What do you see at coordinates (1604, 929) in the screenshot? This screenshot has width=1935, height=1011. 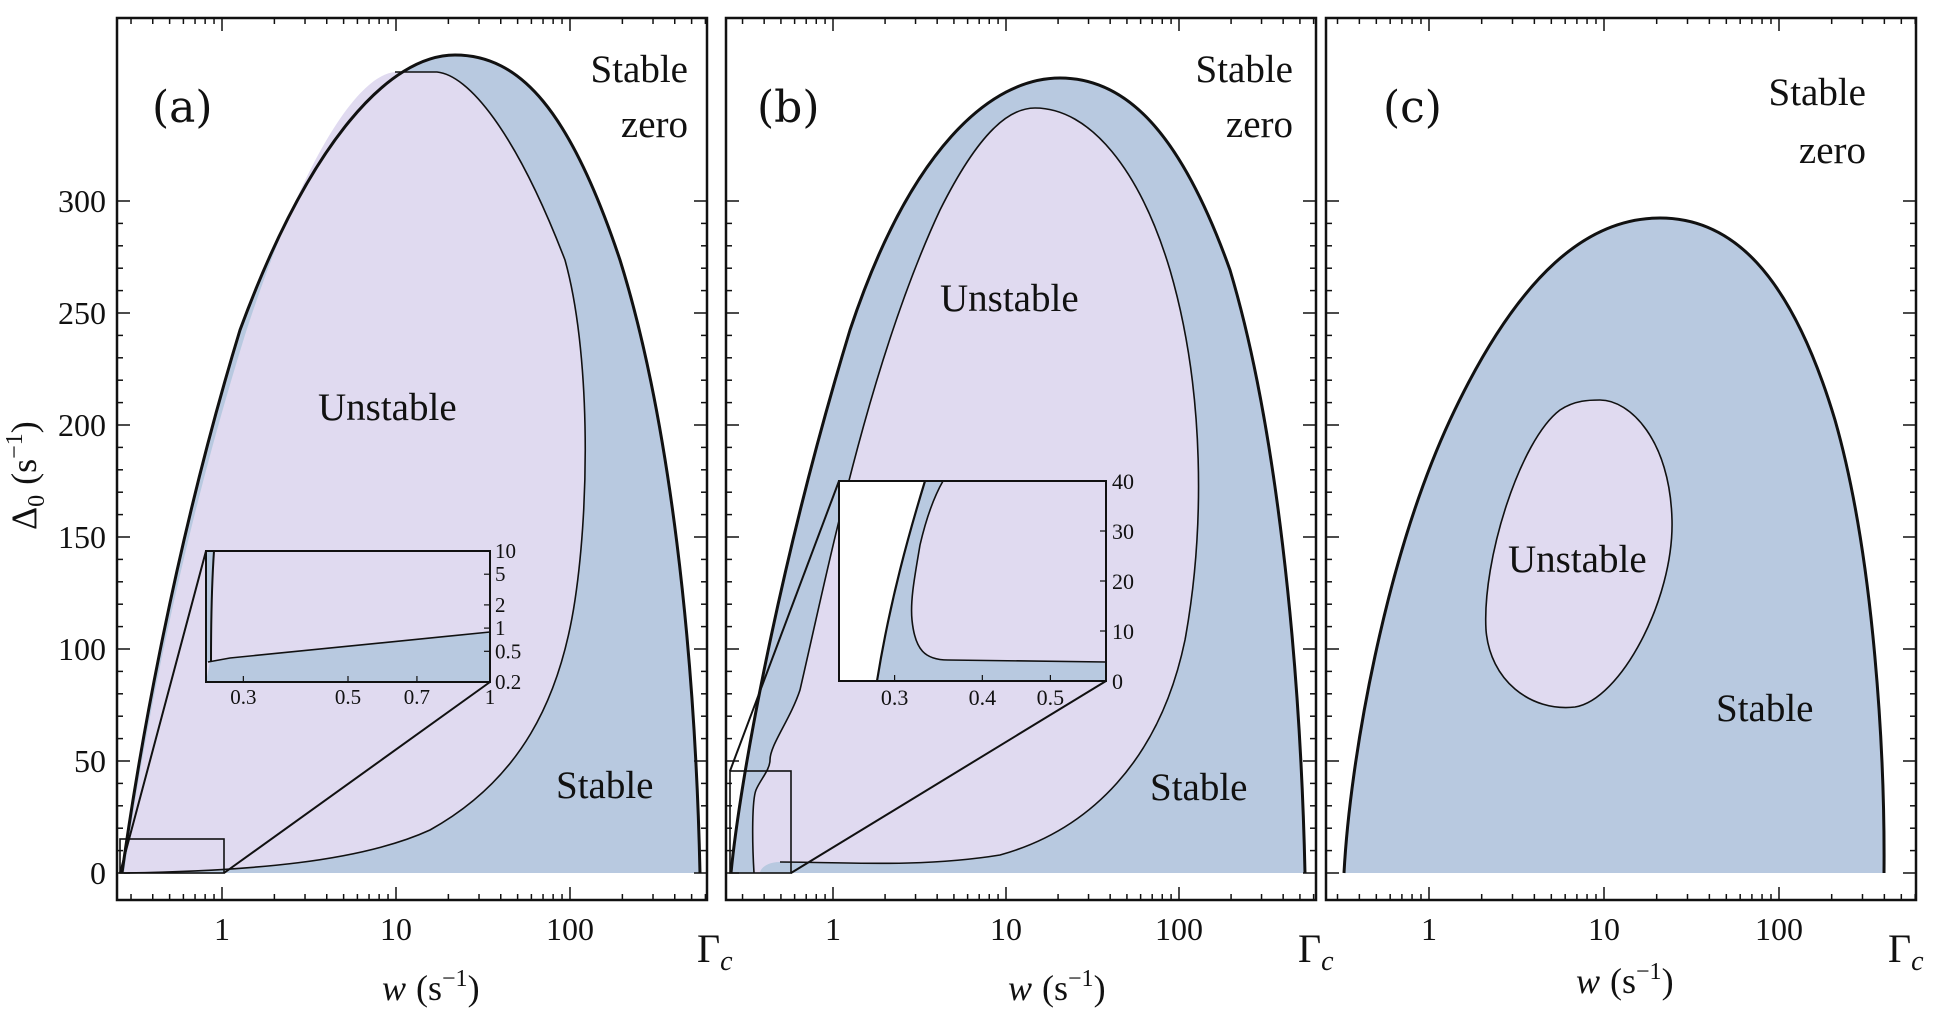 I see `x-tick-label-c: 10` at bounding box center [1604, 929].